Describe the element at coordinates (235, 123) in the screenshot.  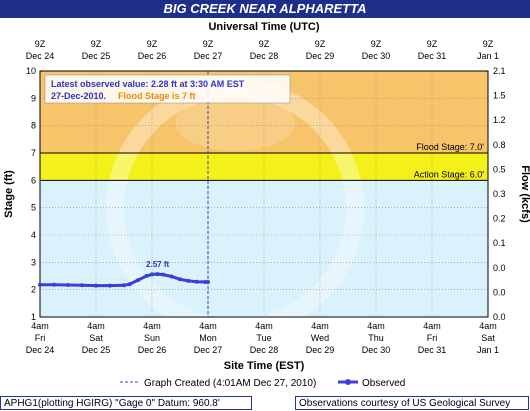
I see `watermark-emblem` at that location.